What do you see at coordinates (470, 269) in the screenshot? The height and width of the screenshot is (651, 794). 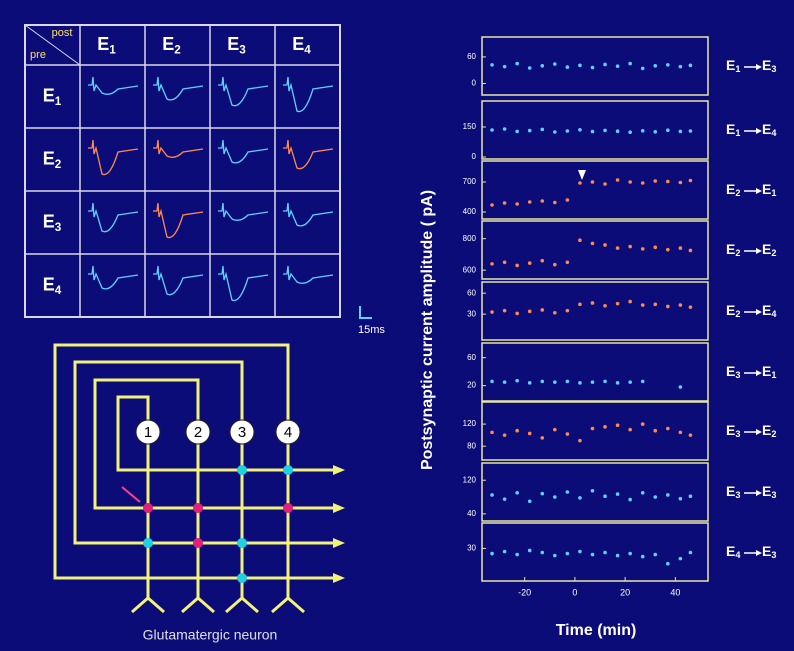 I see `y-tick-label: 600` at bounding box center [470, 269].